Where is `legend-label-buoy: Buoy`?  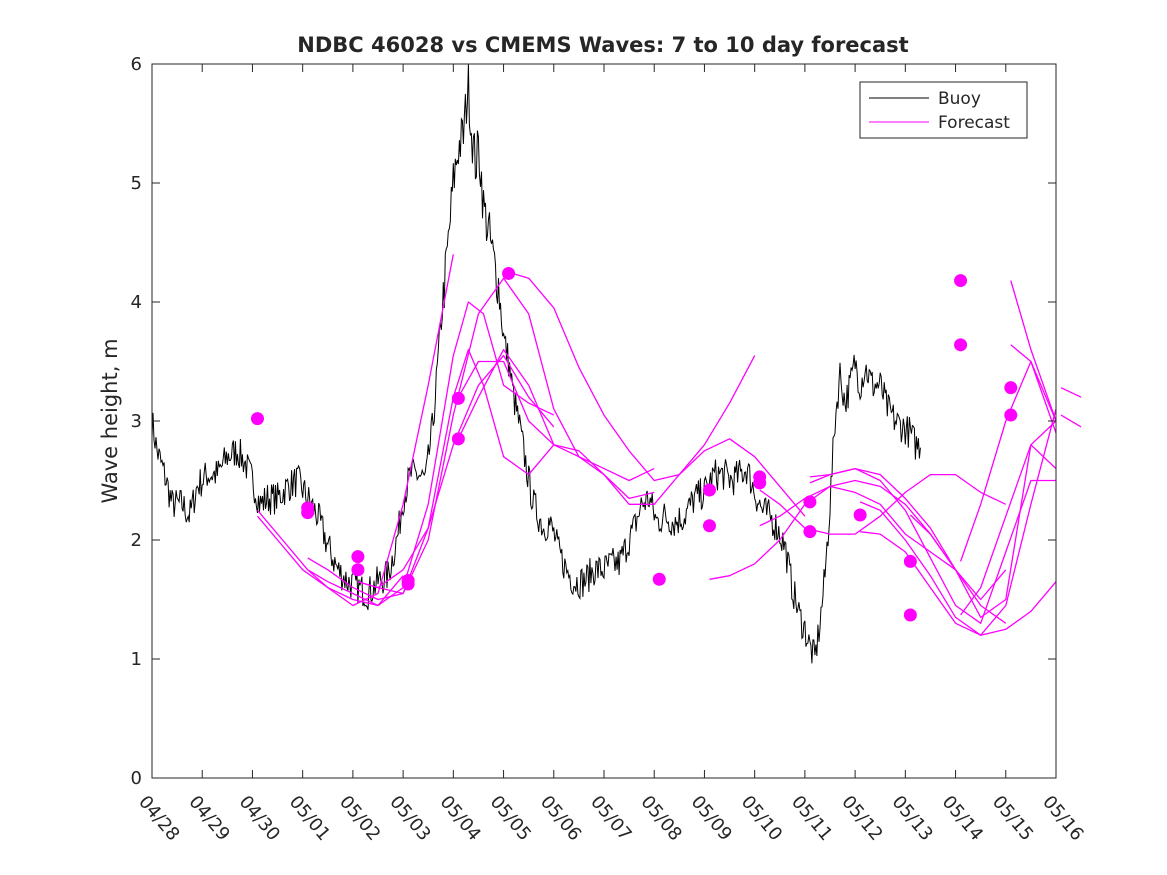 legend-label-buoy: Buoy is located at coordinates (959, 99).